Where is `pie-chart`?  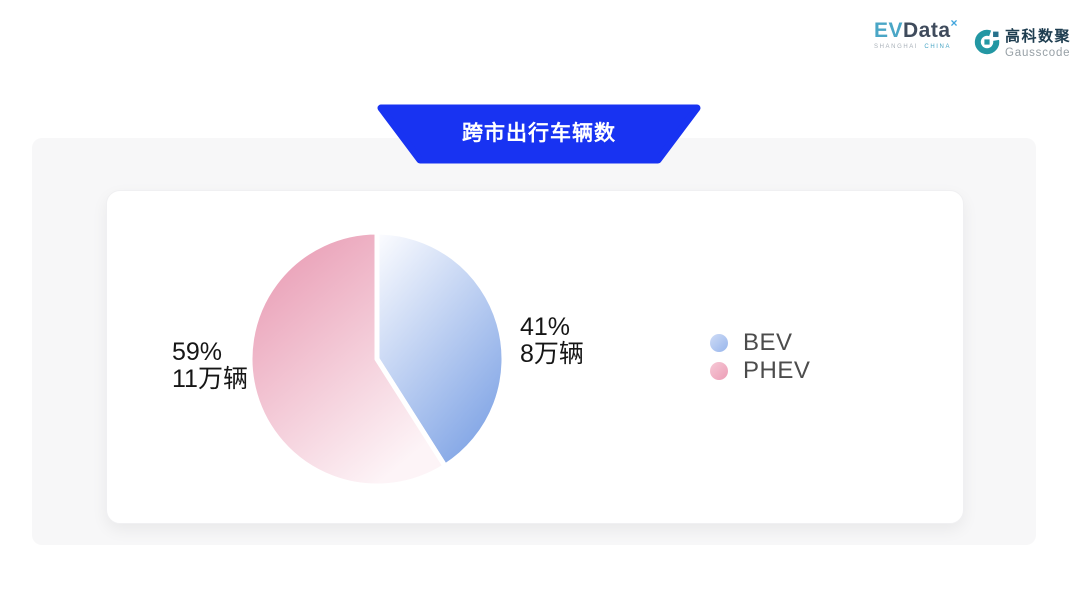
pie-chart is located at coordinates (377, 359).